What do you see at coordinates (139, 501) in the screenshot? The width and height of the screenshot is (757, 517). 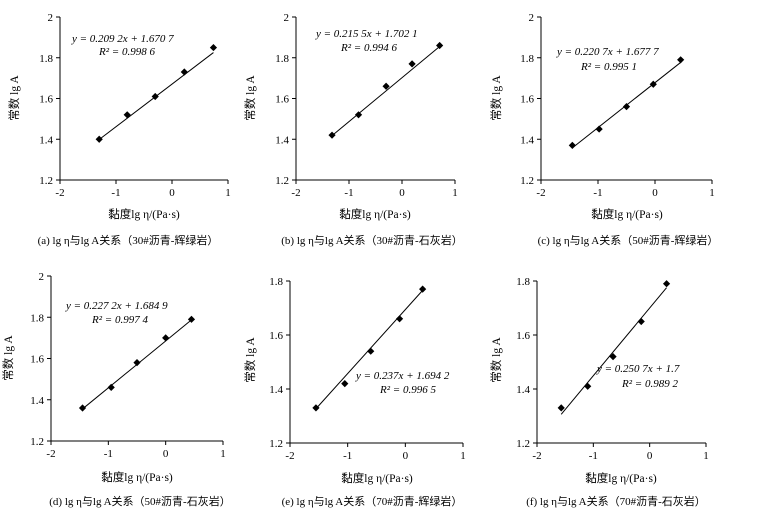 I see `panel-caption: (d) lg η与lg A关系（50#沥青-石灰岩）` at bounding box center [139, 501].